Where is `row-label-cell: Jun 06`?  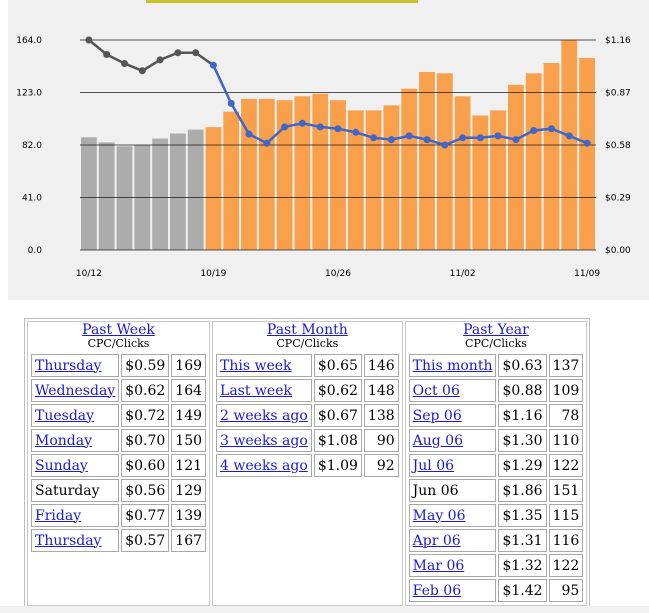
row-label-cell: Jun 06 is located at coordinates (452, 490).